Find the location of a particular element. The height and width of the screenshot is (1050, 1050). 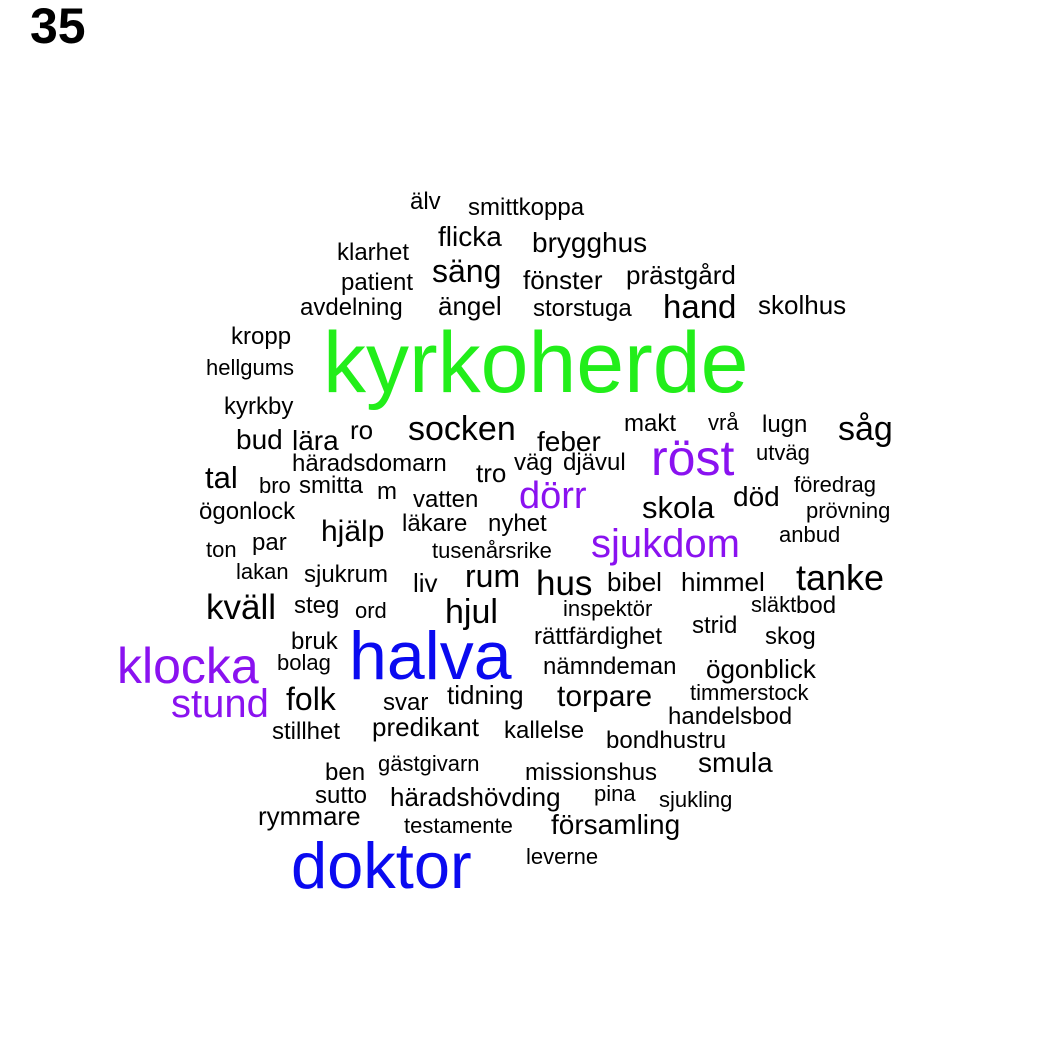

word-predikant: predikant is located at coordinates (425, 727).